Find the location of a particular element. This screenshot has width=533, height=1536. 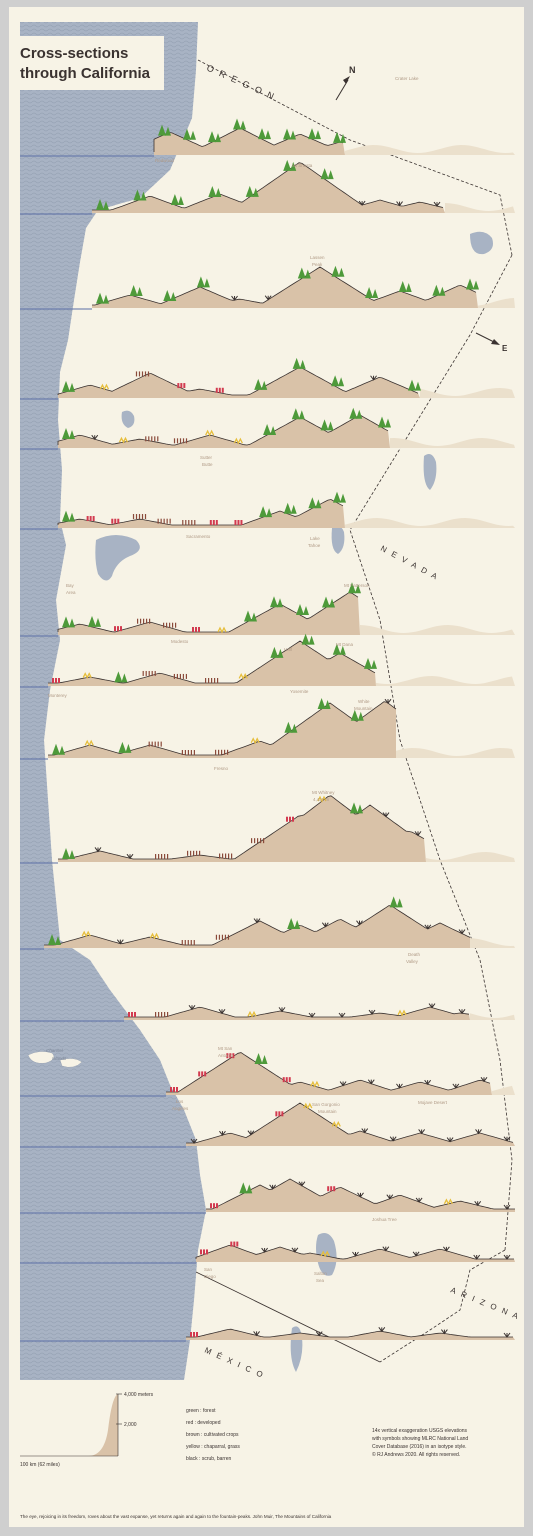

label-sutter-1: Sutter is located at coordinates (206, 457).